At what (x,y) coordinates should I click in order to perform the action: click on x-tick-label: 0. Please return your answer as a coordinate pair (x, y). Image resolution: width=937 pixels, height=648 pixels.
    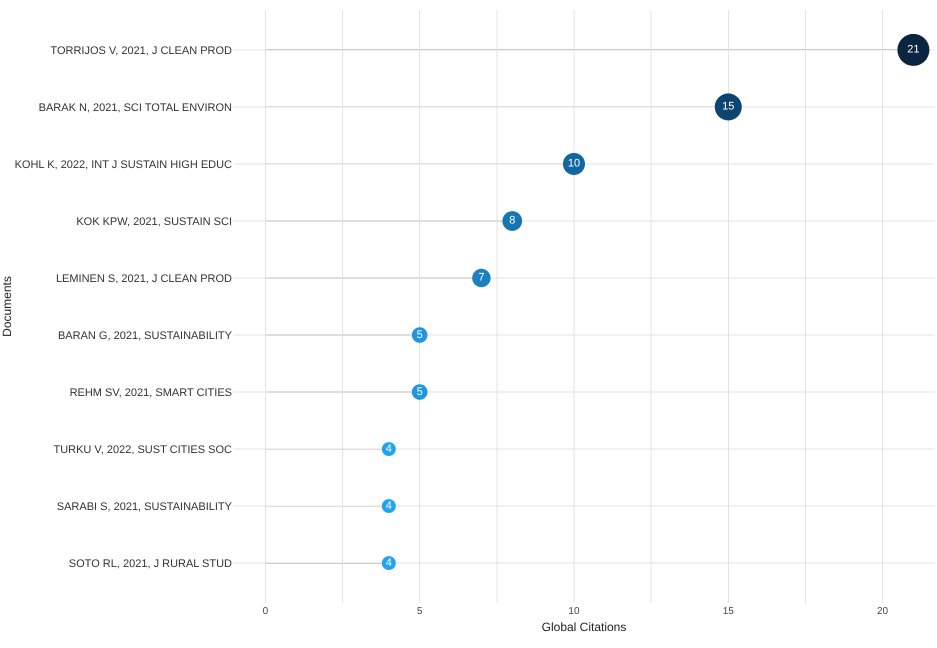
    Looking at the image, I should click on (265, 611).